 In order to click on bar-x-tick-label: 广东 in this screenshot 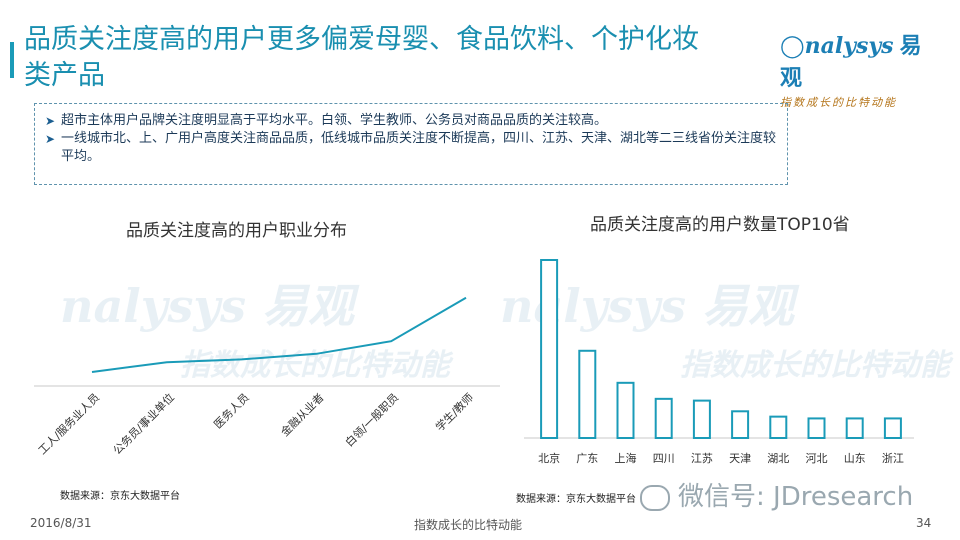, I will do `click(587, 458)`.